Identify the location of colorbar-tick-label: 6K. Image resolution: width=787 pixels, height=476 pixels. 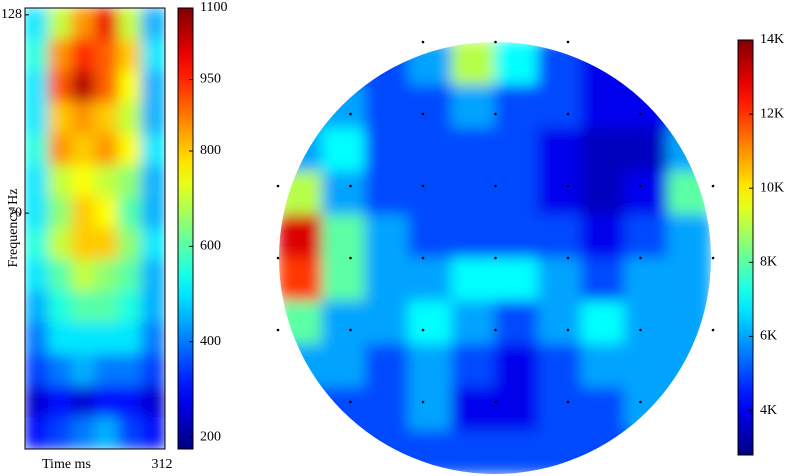
(768, 336).